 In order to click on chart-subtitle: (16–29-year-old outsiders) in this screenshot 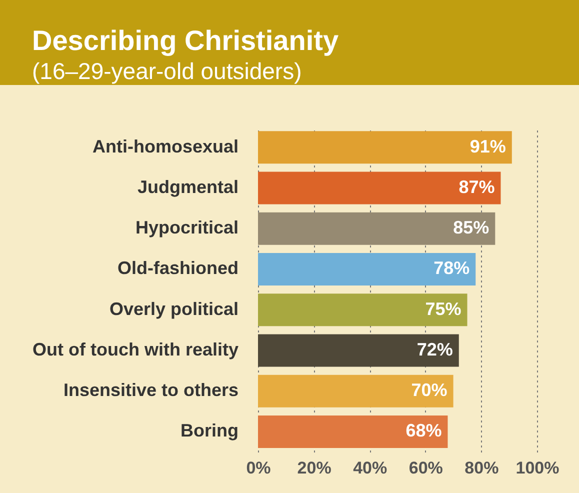, I will do `click(167, 71)`.